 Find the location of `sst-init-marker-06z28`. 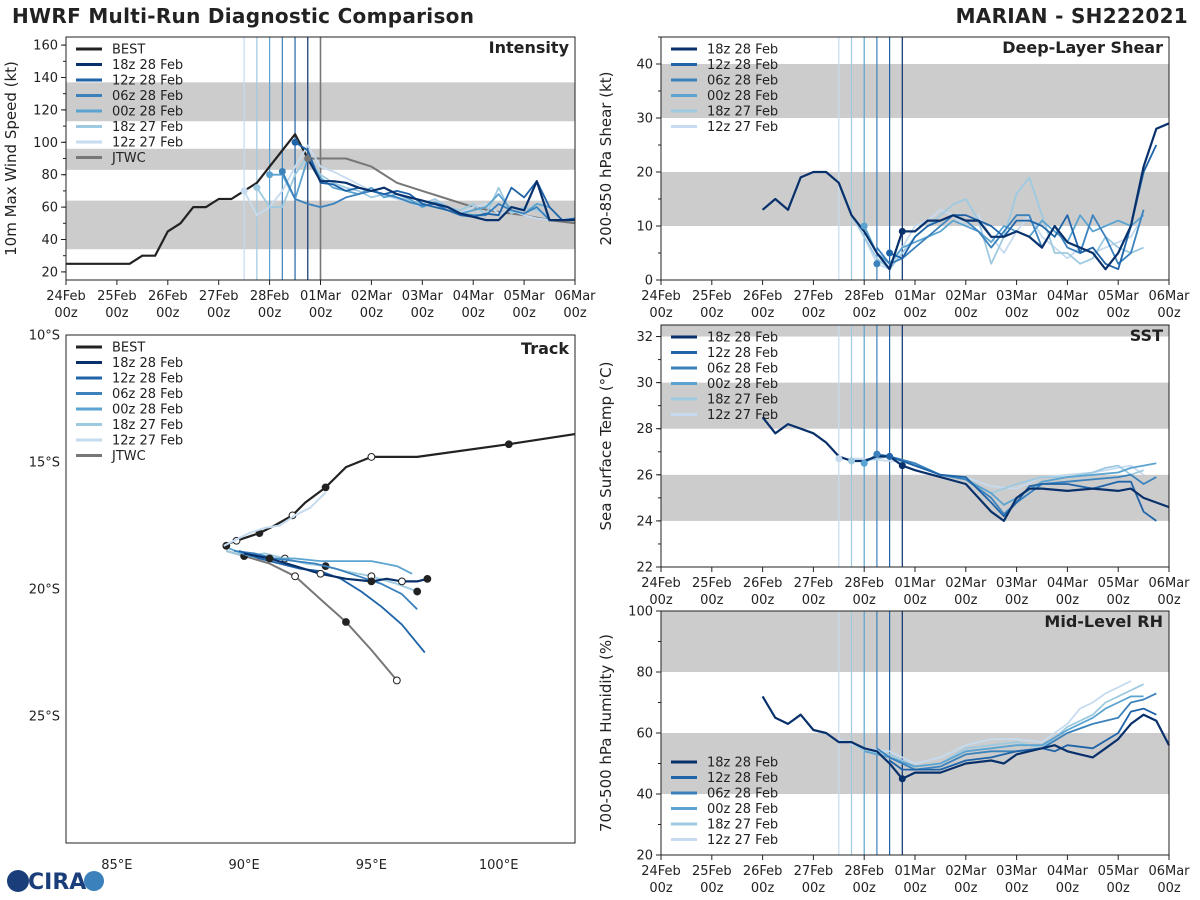

sst-init-marker-06z28 is located at coordinates (877, 454).